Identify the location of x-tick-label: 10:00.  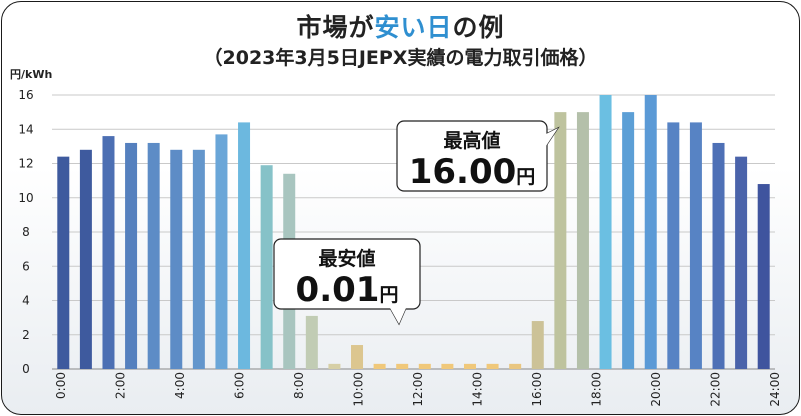
(359, 389).